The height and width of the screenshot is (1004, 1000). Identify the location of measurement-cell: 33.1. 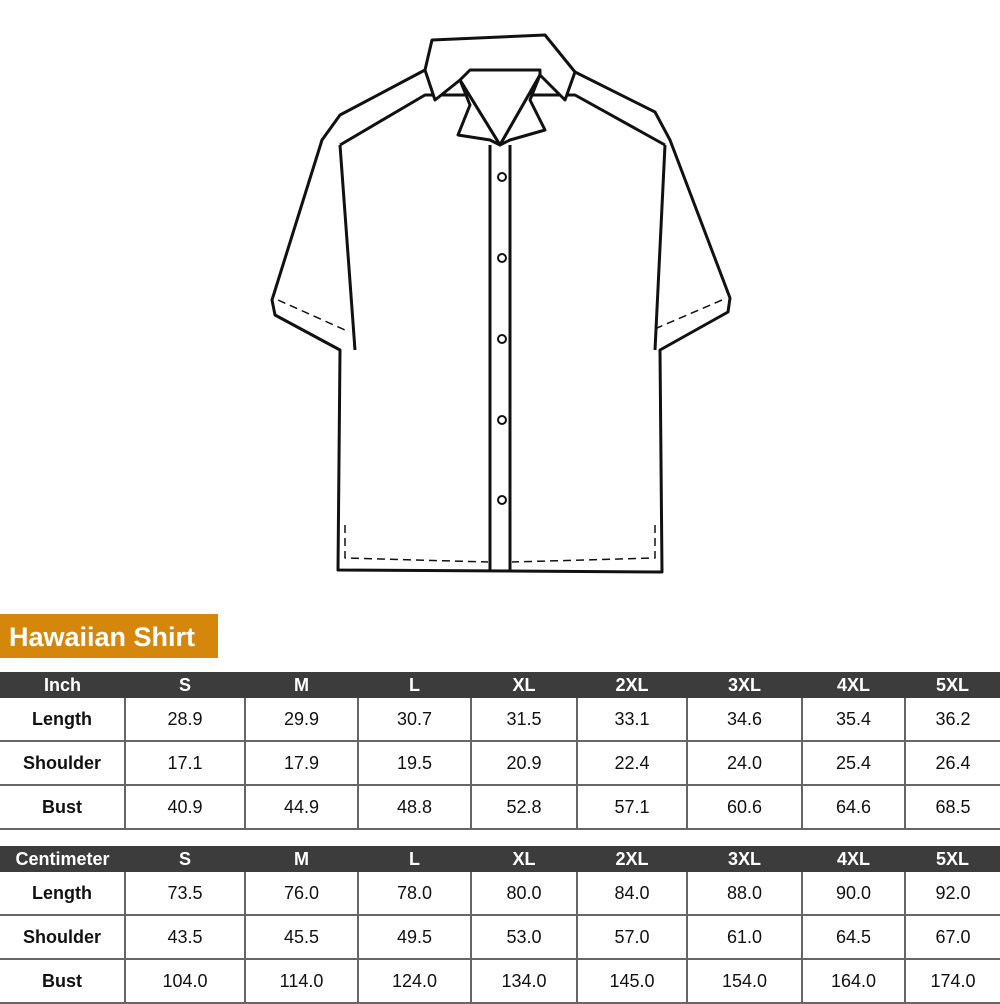
(632, 720).